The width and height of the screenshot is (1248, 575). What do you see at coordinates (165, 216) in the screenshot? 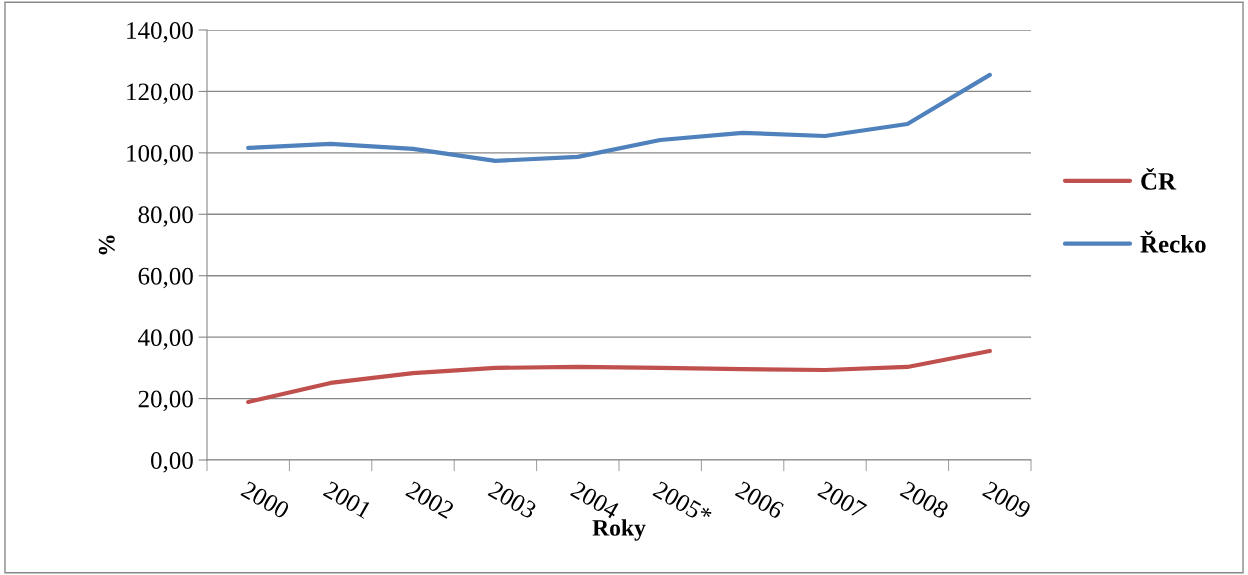
I see `y-tick-label: 80,00` at bounding box center [165, 216].